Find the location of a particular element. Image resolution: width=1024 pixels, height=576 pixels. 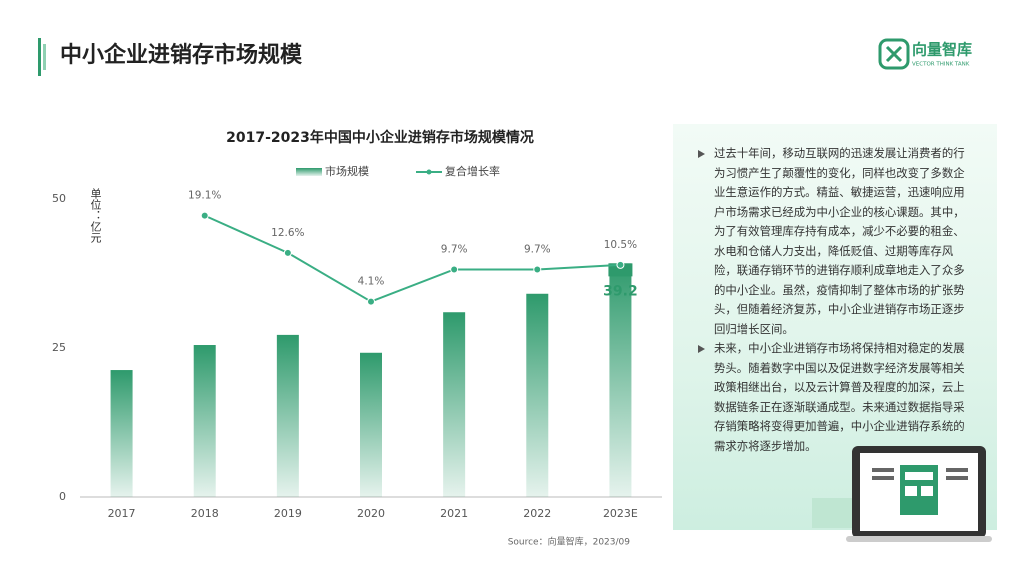

data-label: 4.1% is located at coordinates (371, 282).